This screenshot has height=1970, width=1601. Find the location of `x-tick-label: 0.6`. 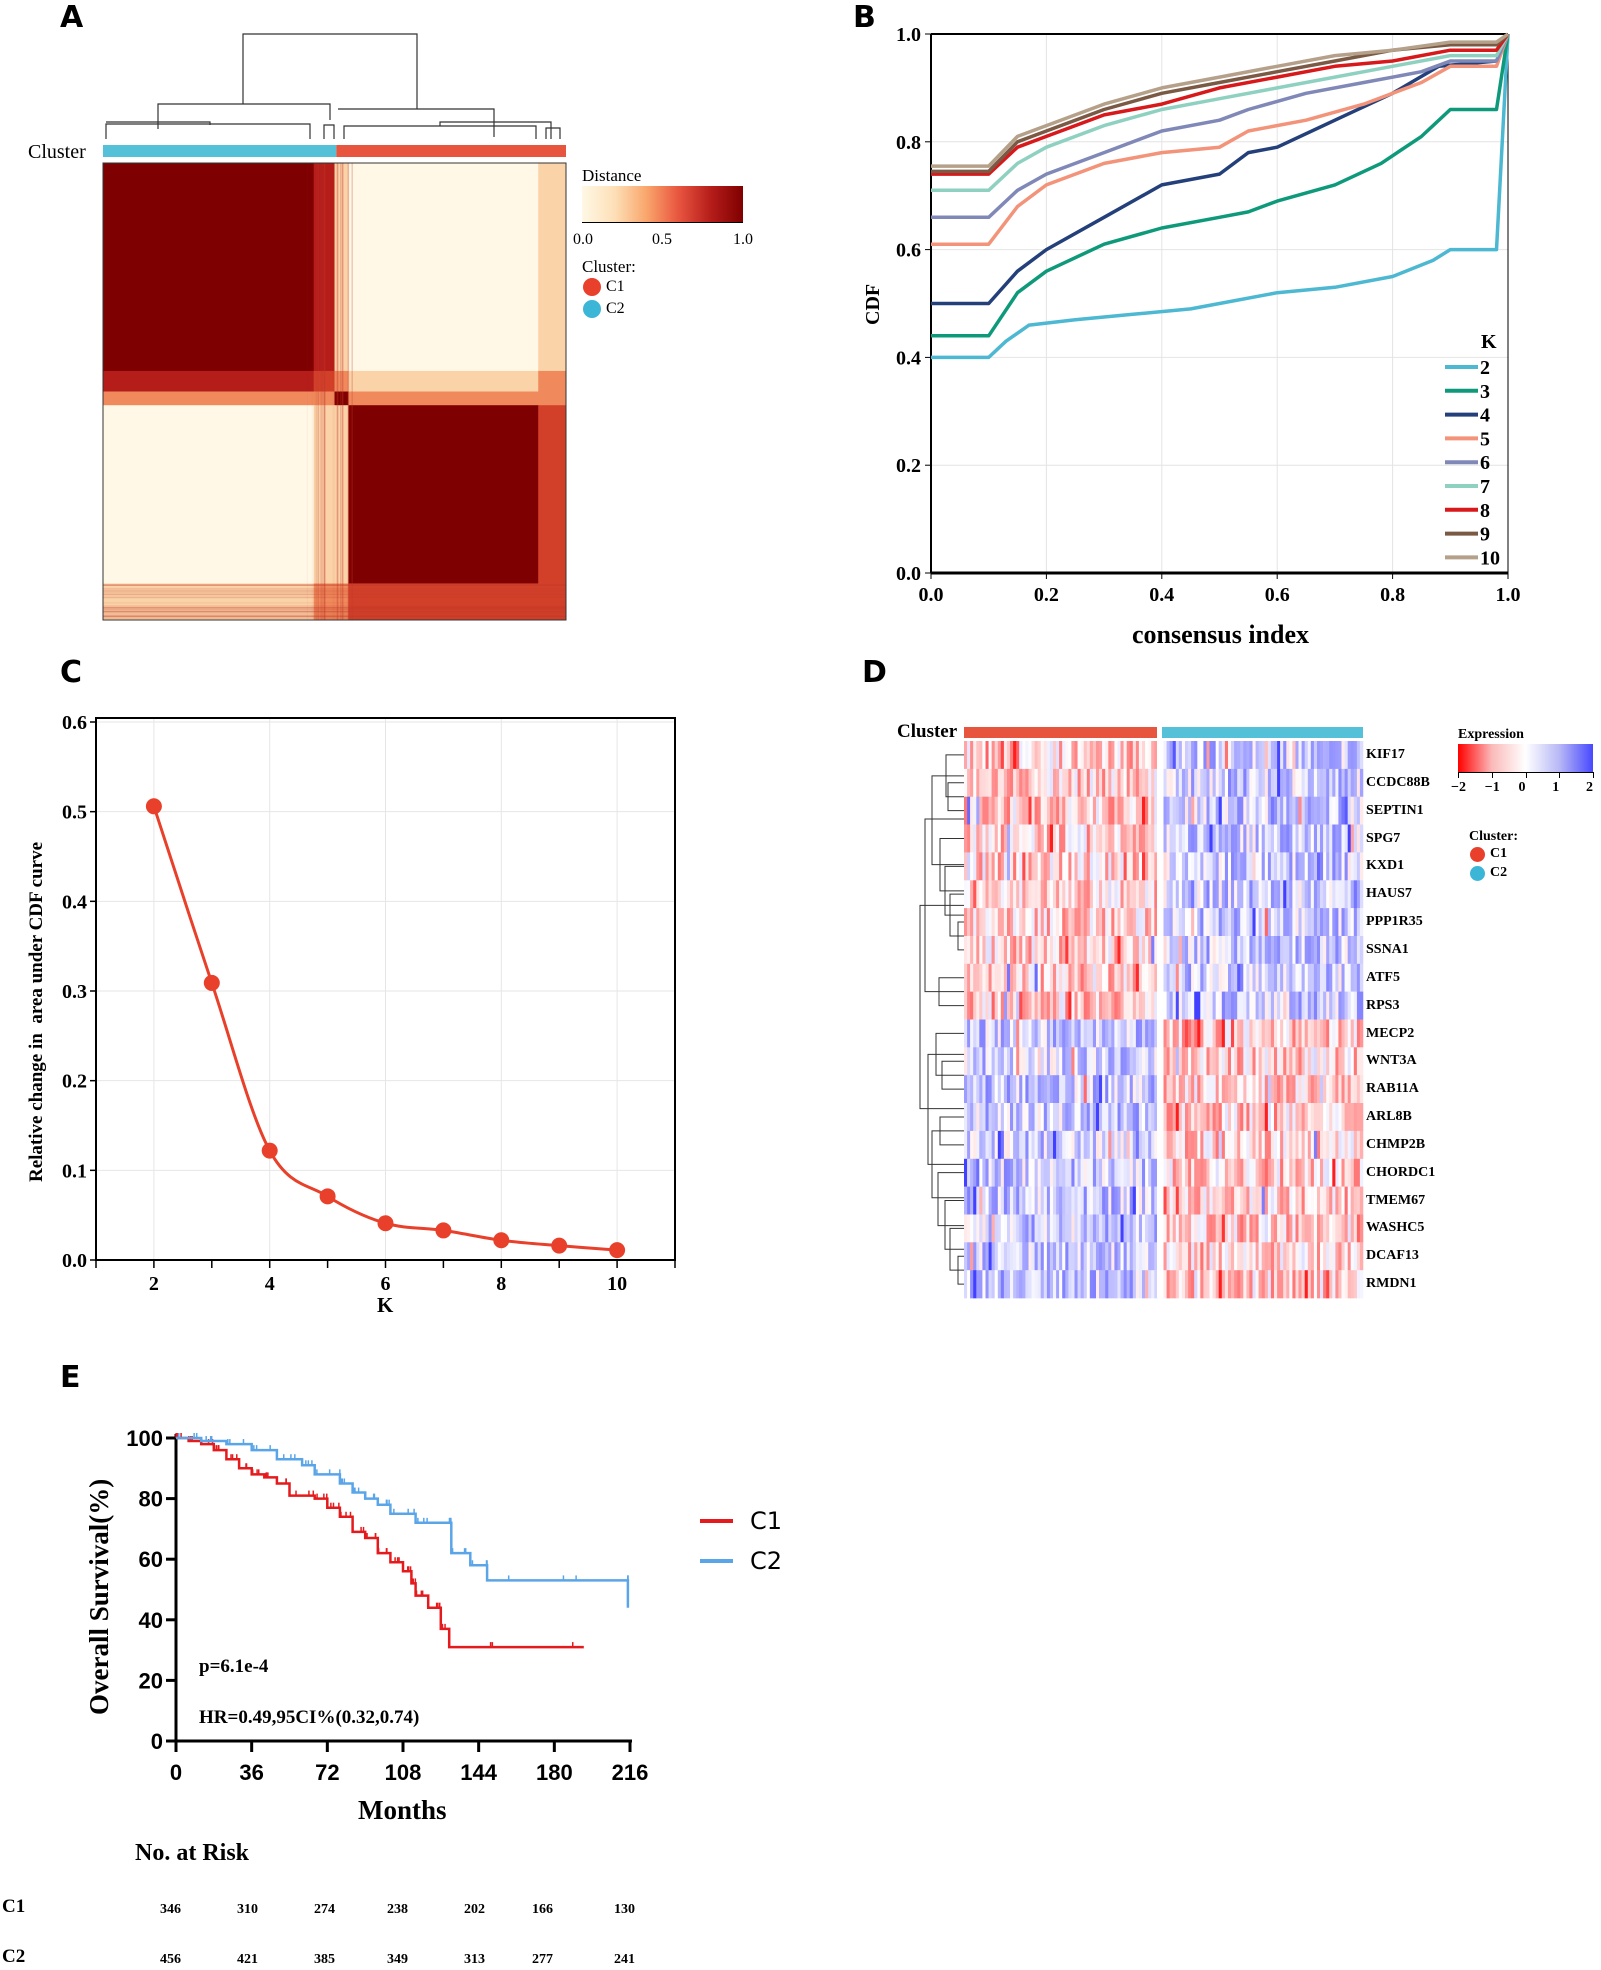

x-tick-label: 0.6 is located at coordinates (1277, 595).